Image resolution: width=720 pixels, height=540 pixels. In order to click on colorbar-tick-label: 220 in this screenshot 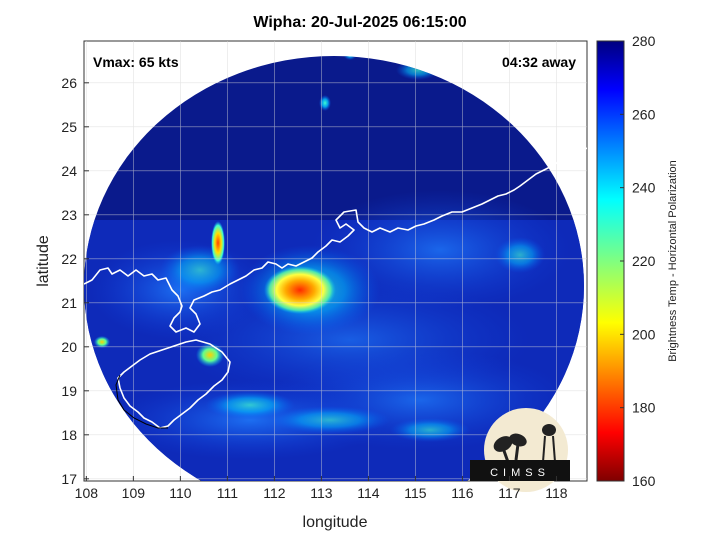, I will do `click(644, 261)`.